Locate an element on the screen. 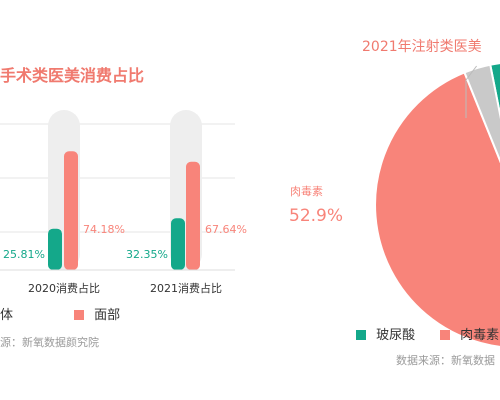 This screenshot has width=500, height=400. data-label-face-1: 67.64% is located at coordinates (226, 229).